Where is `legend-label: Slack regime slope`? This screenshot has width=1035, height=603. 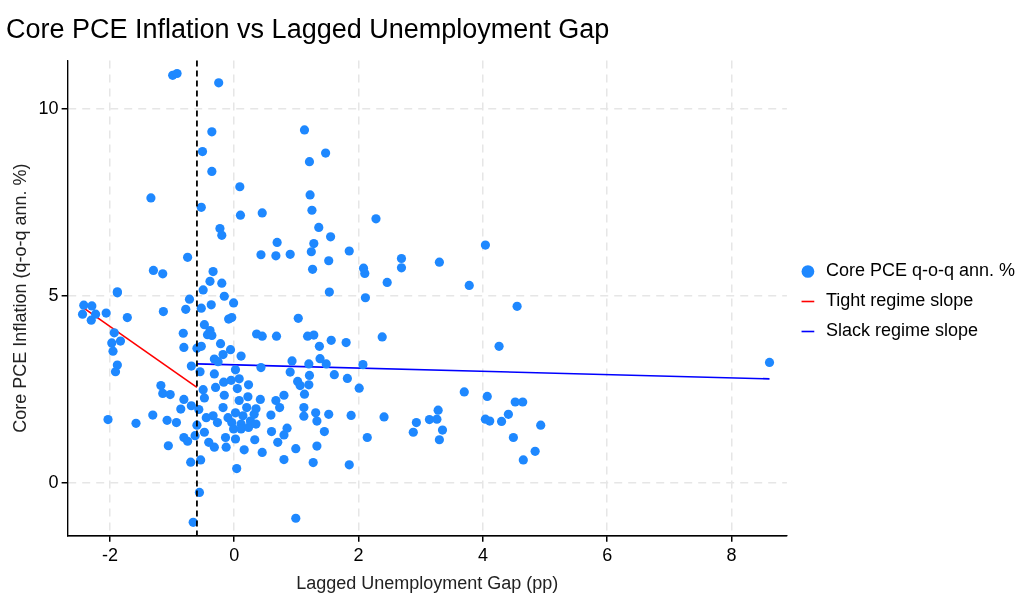 legend-label: Slack regime slope is located at coordinates (901, 330).